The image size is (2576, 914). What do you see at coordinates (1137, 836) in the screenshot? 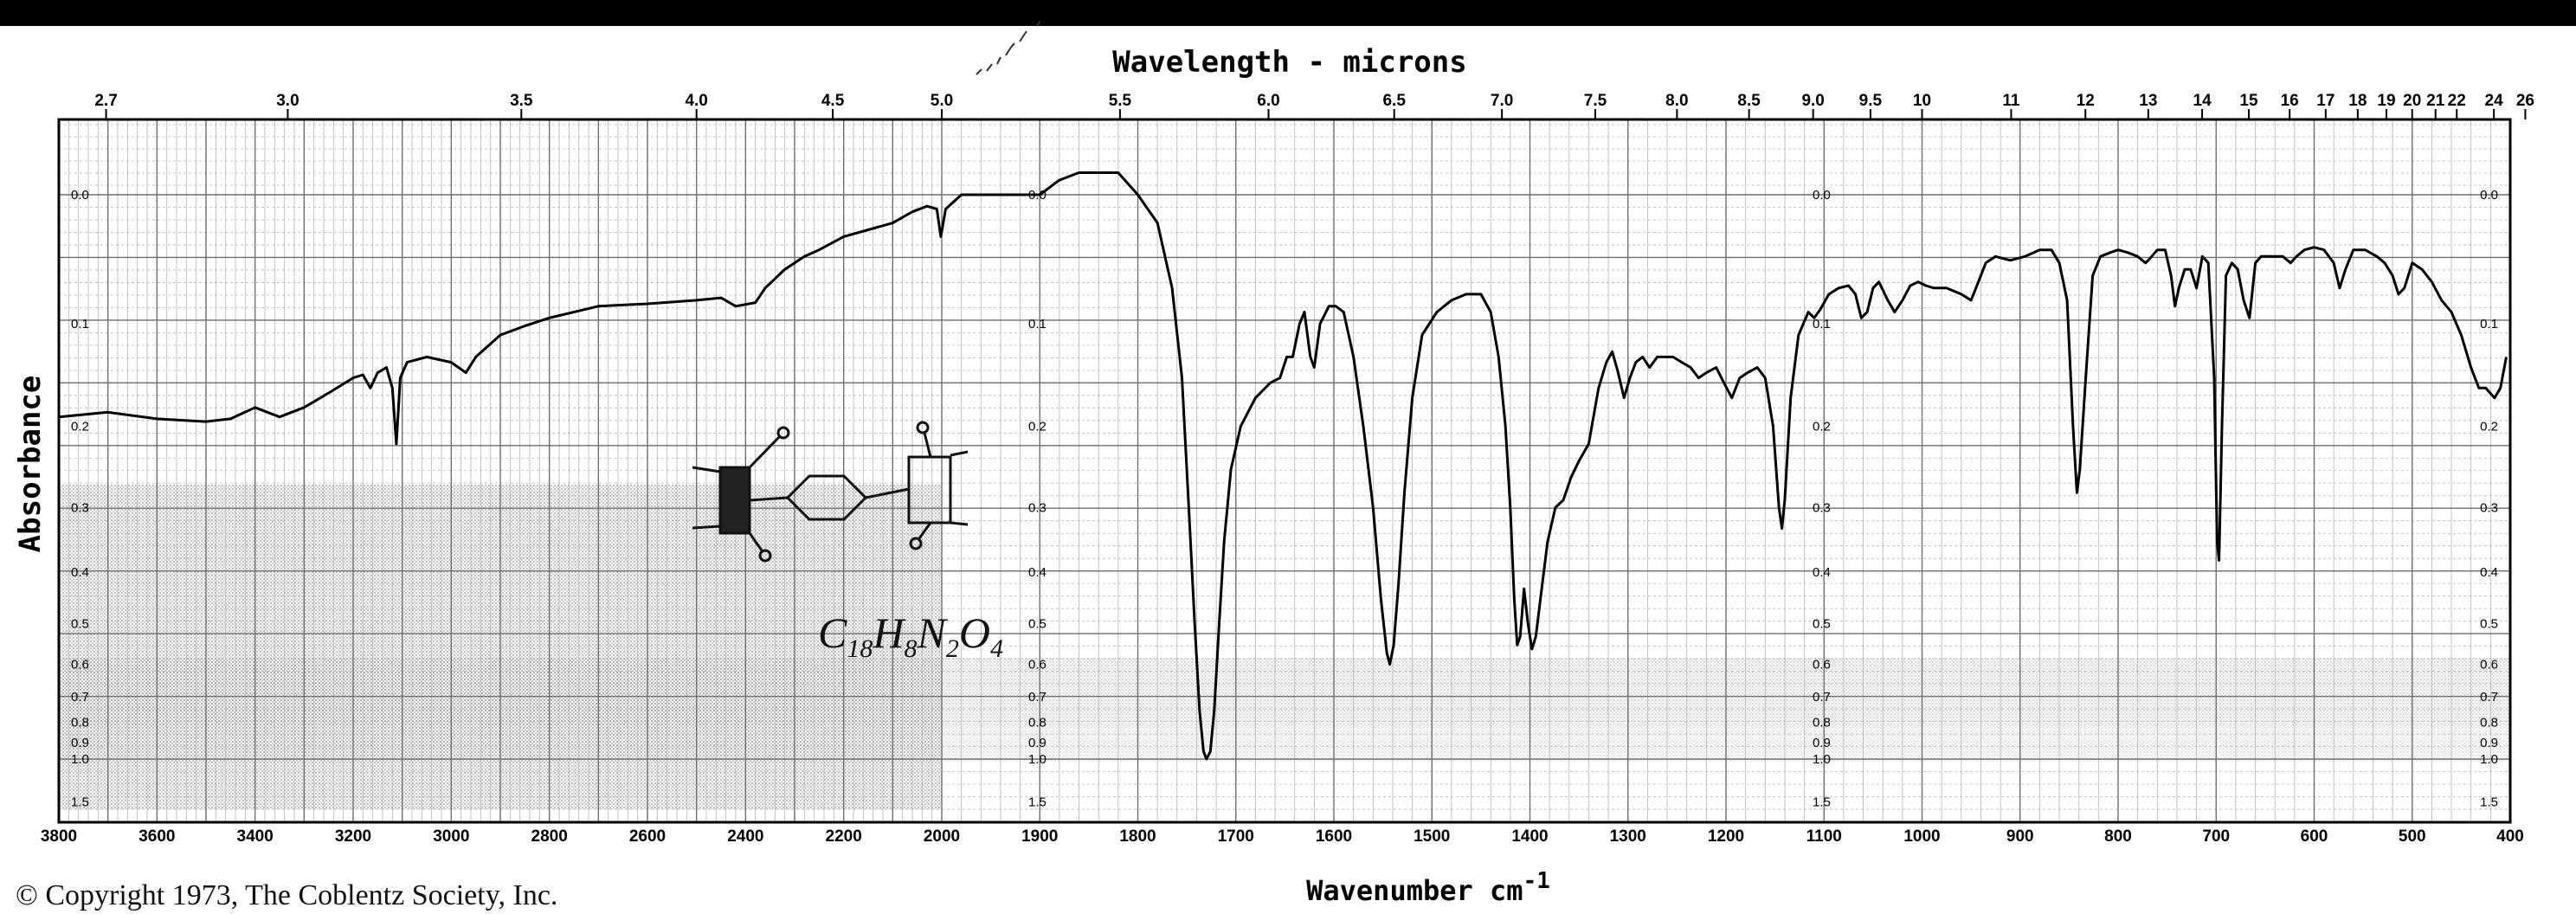
I see `wavenumber-tick-label: 1800` at bounding box center [1137, 836].